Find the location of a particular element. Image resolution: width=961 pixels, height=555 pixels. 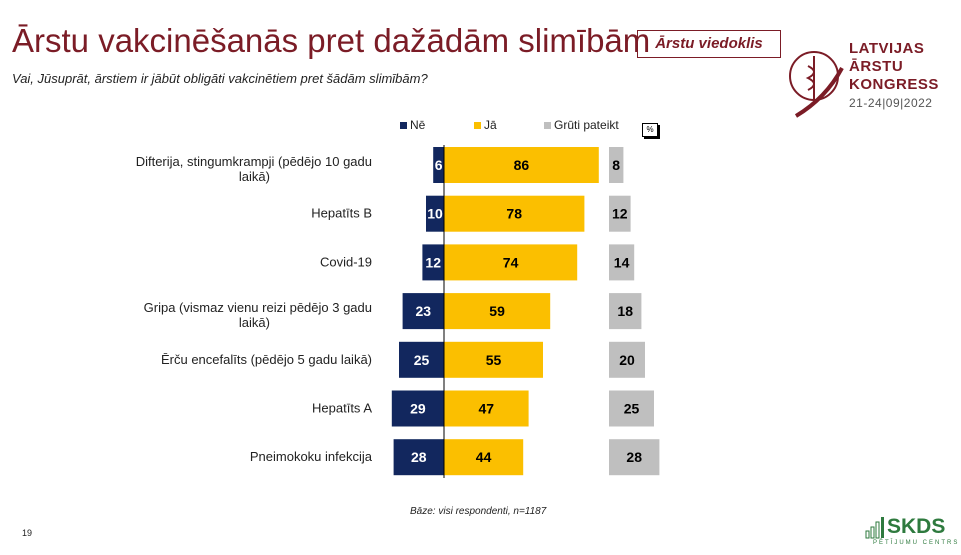

caduceus-icon is located at coordinates (816, 84).